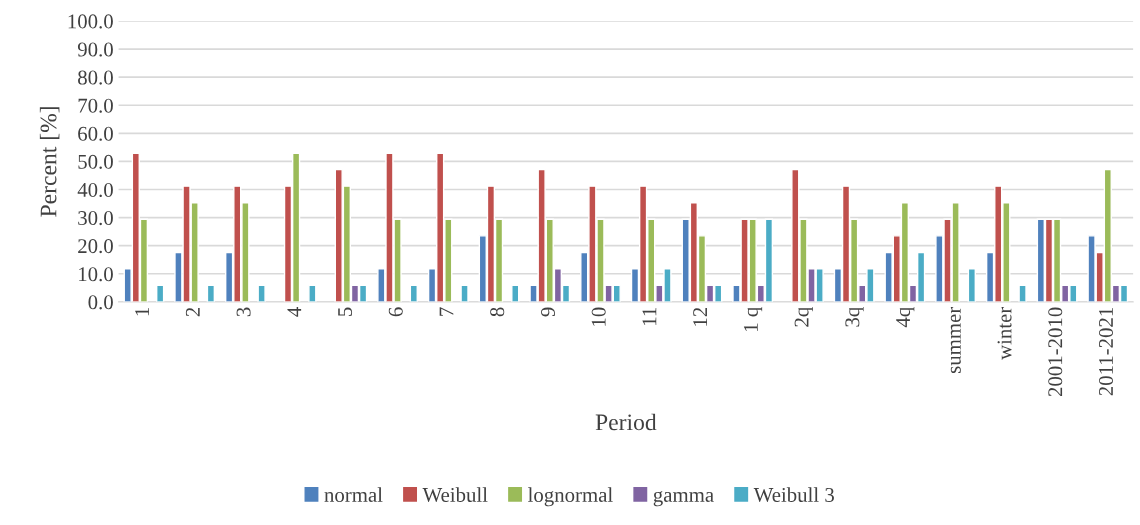 This screenshot has width=1140, height=525. I want to click on legend-label: gamma, so click(683, 499).